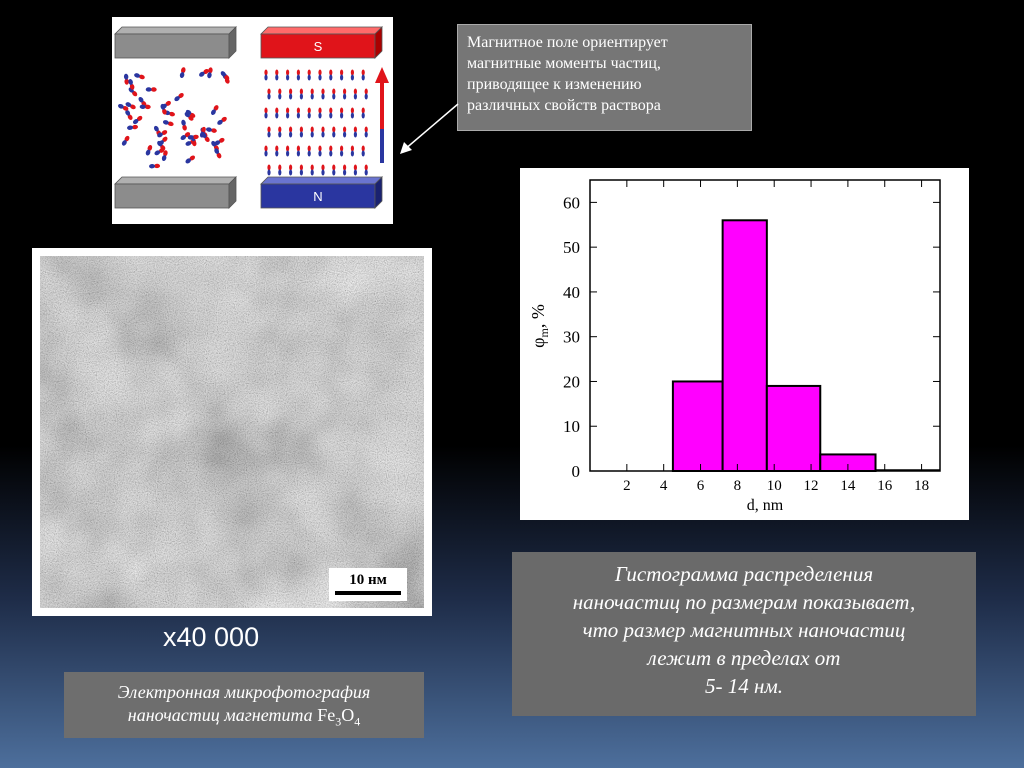 The image size is (1024, 768). I want to click on y-axis-ticks: 0 10 20 30 40 50 60, so click(751, 337).